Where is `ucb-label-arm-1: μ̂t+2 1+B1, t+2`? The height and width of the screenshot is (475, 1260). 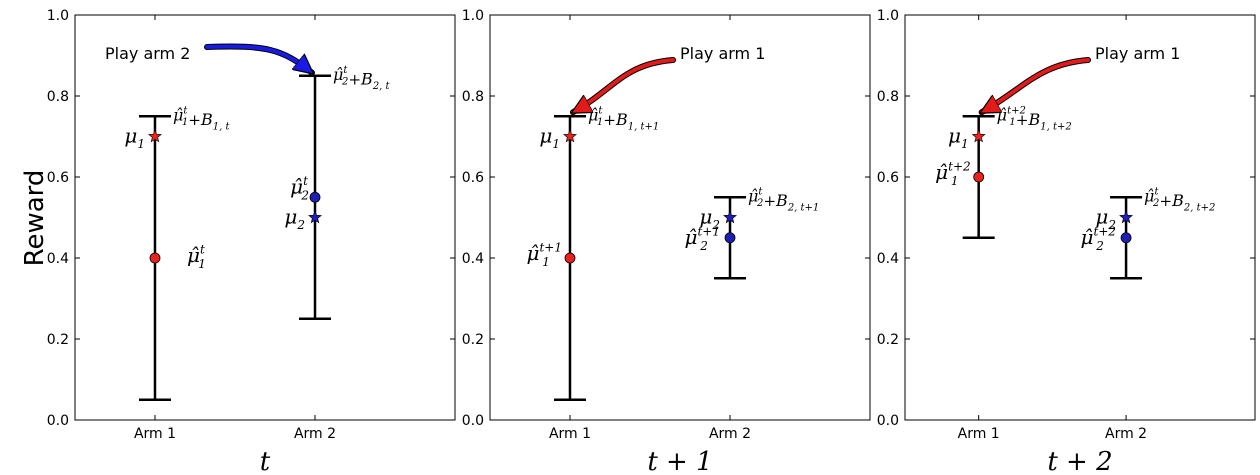
ucb-label-arm-1: μ̂t+2 1+B1, t+2 is located at coordinates (1034, 118).